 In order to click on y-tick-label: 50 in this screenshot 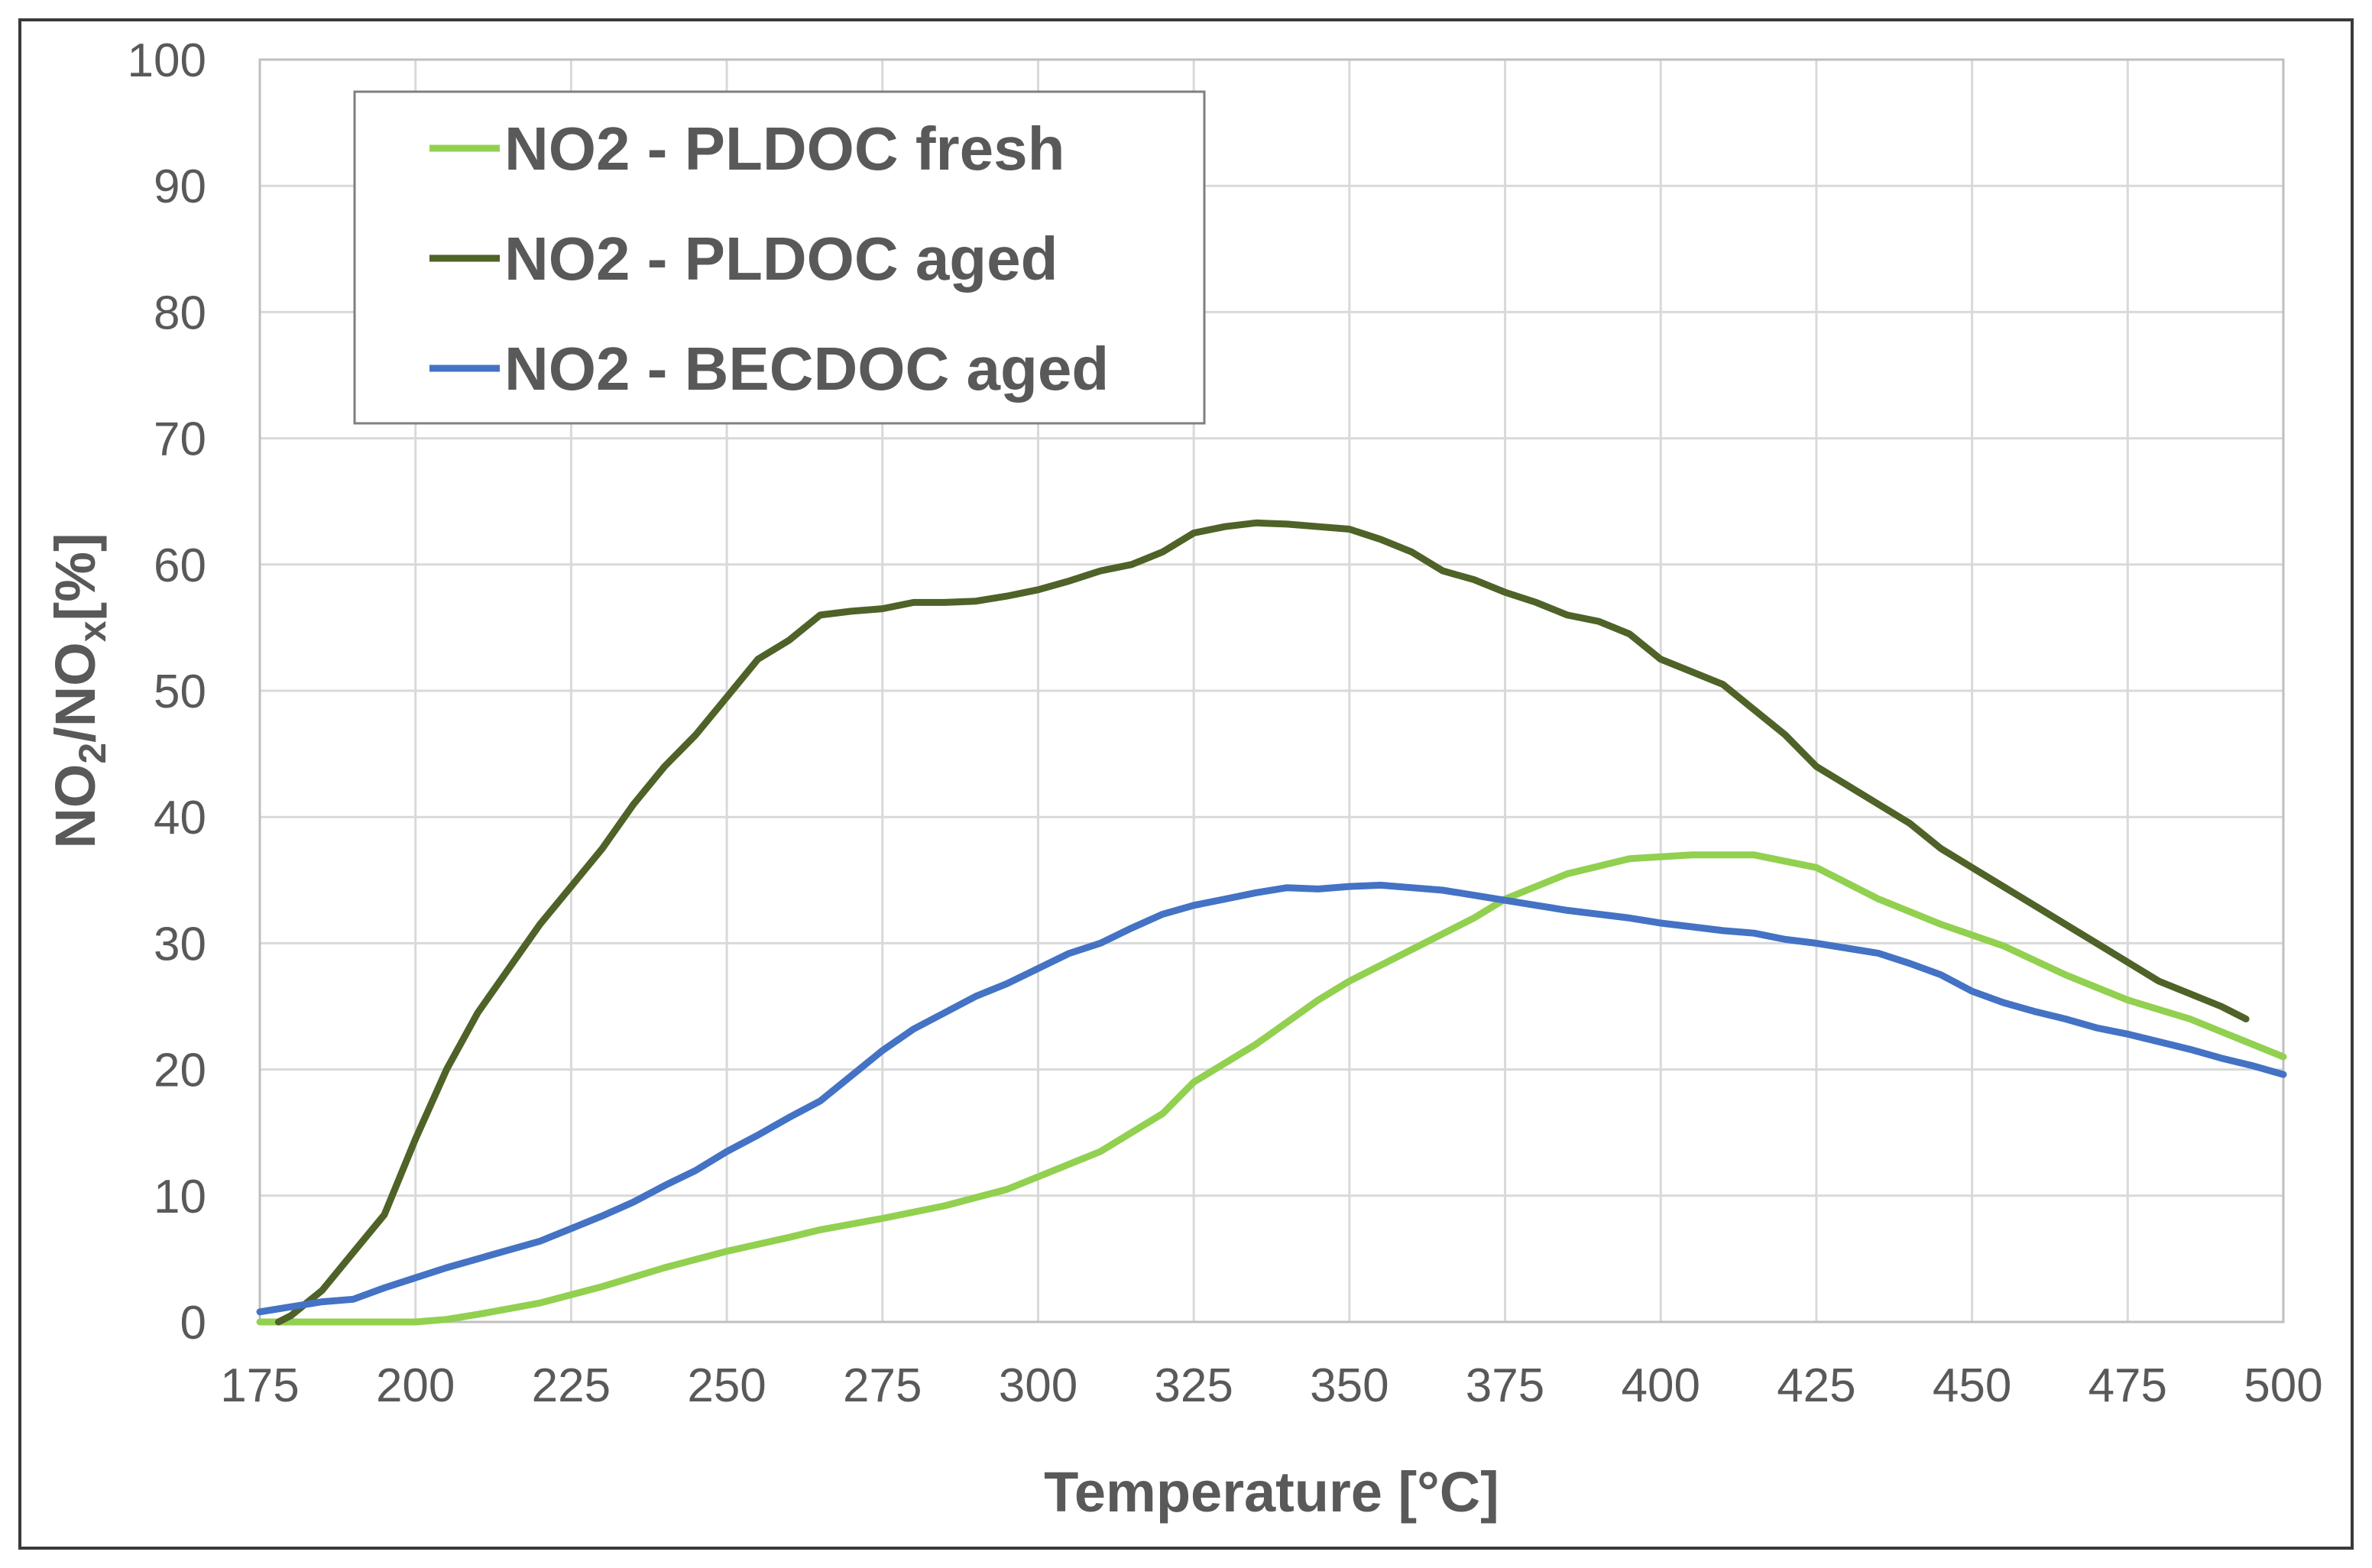, I will do `click(180, 692)`.